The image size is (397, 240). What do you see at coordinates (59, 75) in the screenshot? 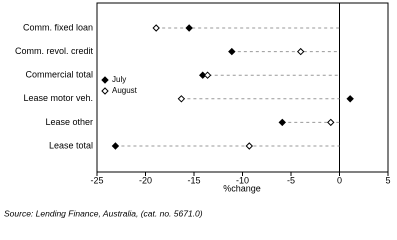
I see `y-tick-label: Commercial total` at bounding box center [59, 75].